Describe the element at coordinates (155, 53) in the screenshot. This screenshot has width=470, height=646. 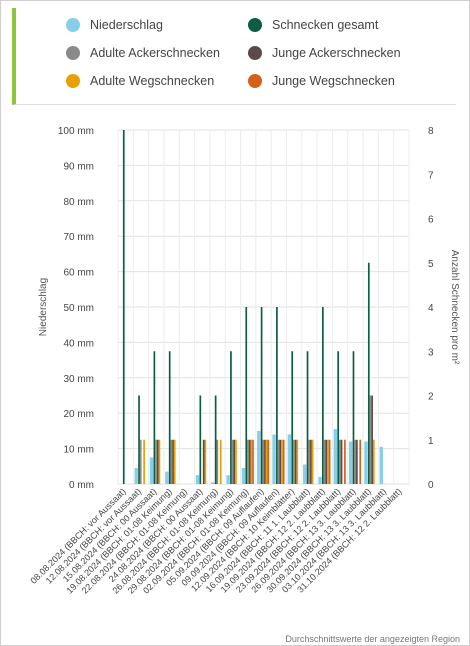
I see `legend-label: Adulte Ackerschnecken` at that location.